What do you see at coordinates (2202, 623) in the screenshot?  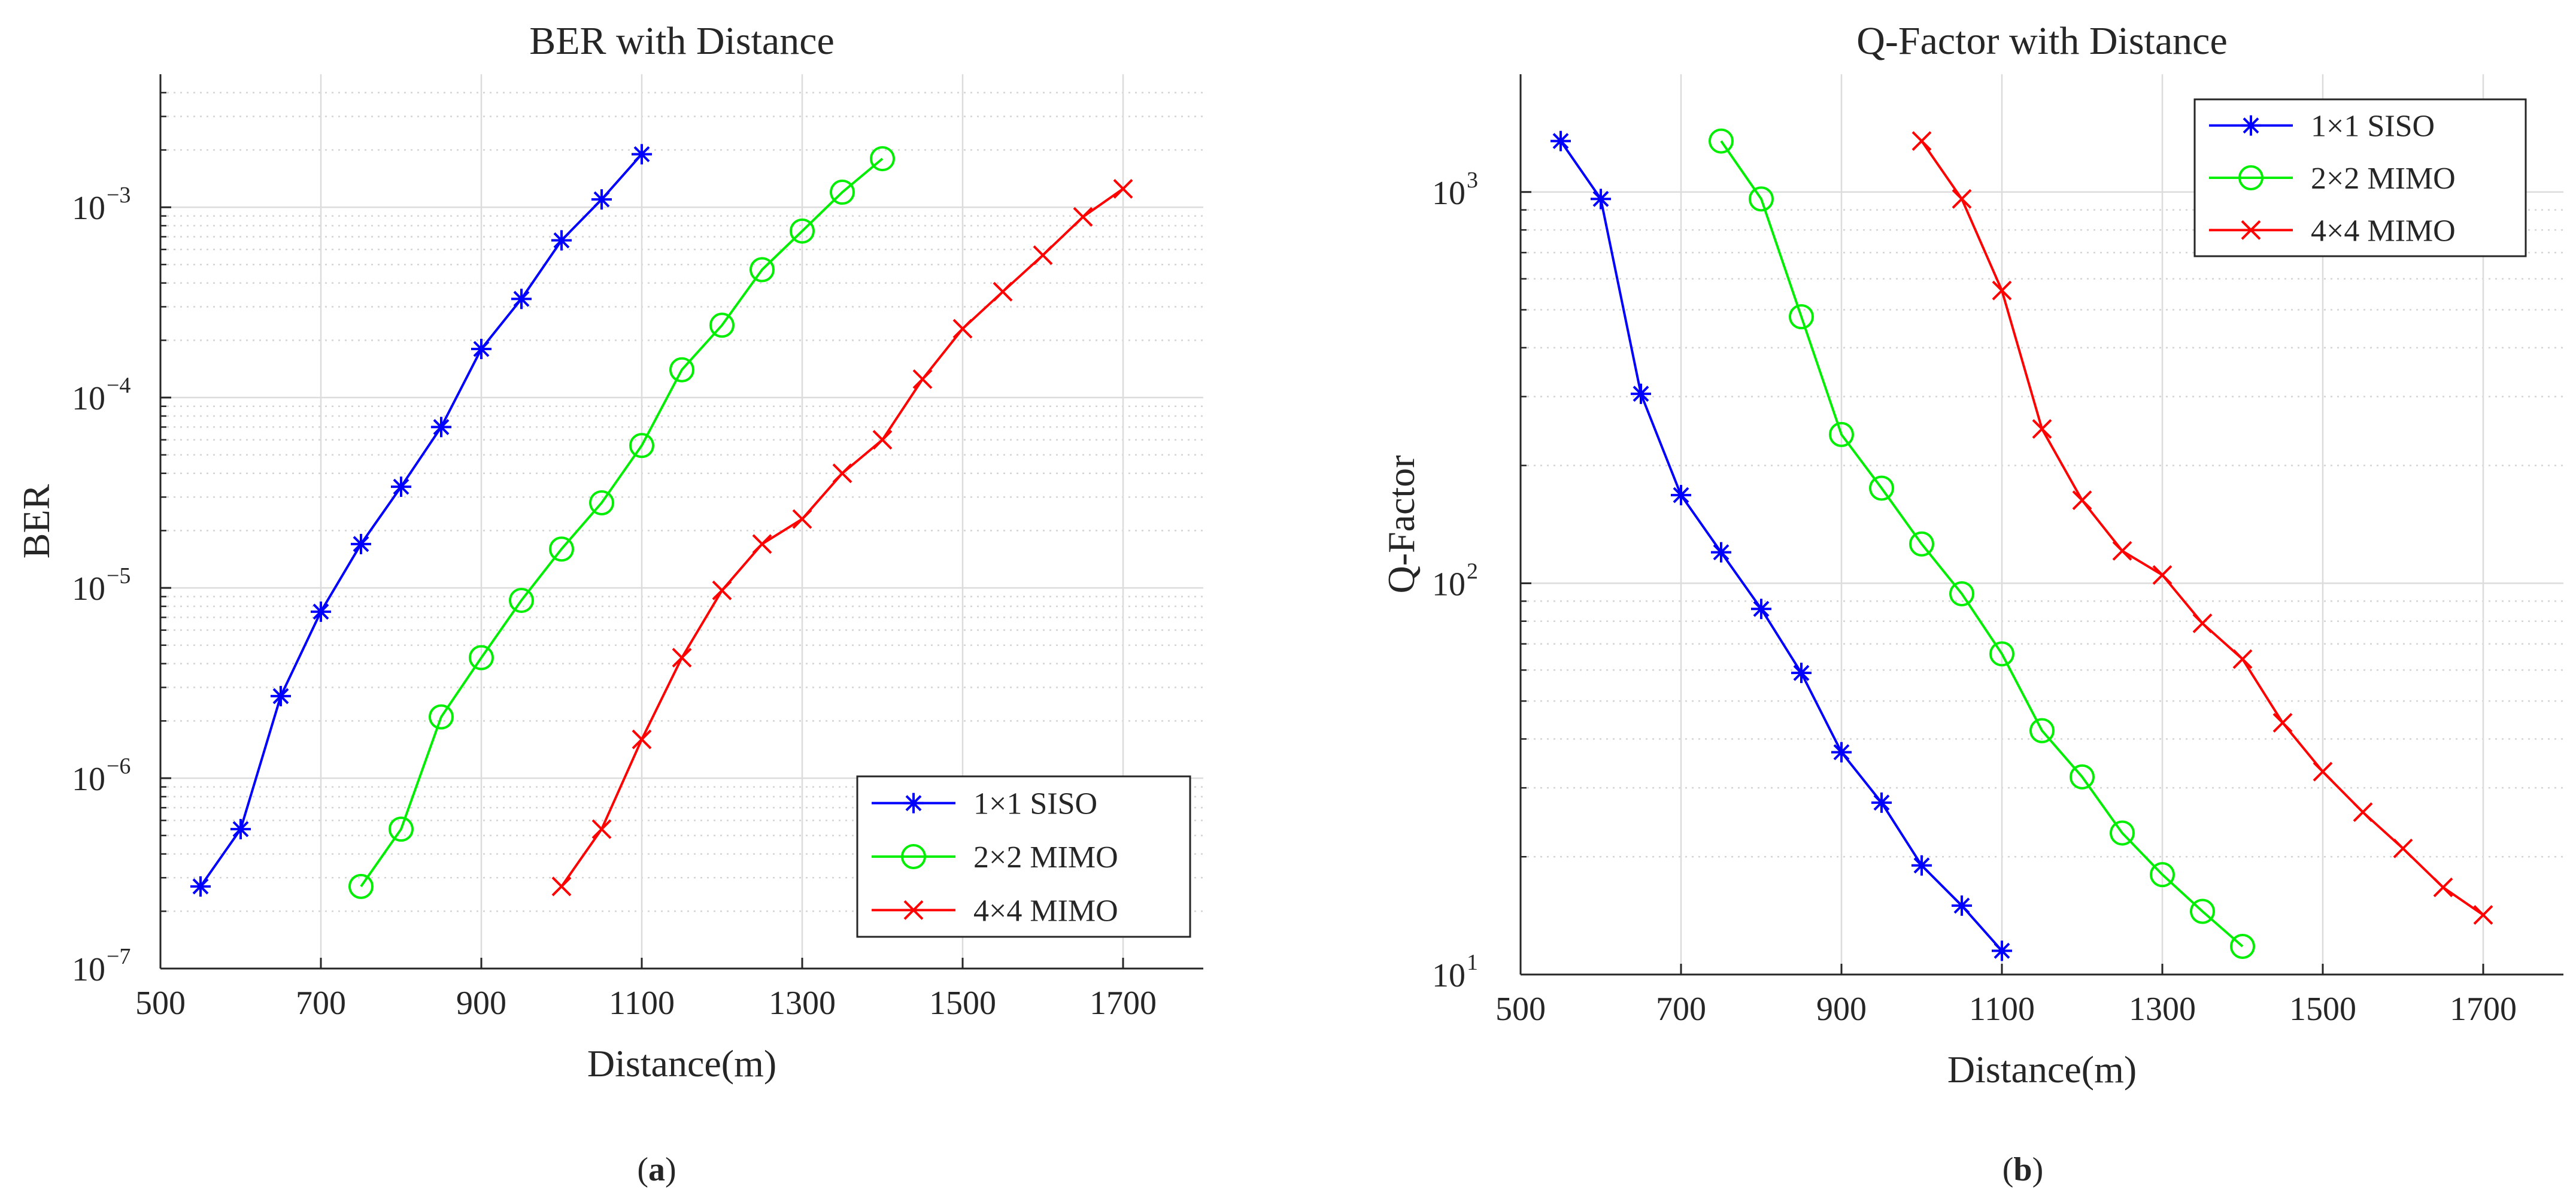 I see `marker-p1-s2-pt7` at bounding box center [2202, 623].